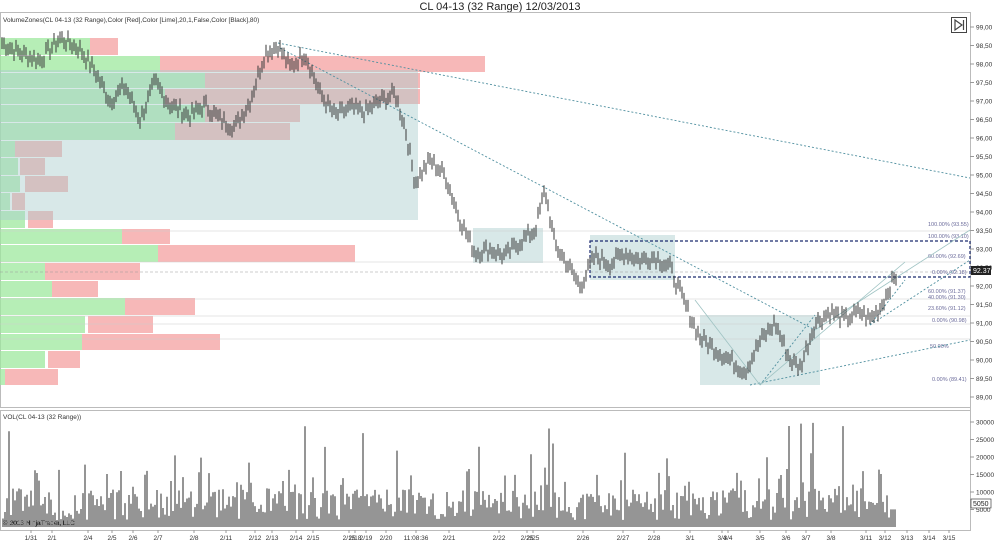  What do you see at coordinates (949, 380) in the screenshot?
I see `fibonacci-level-label: 0.00% (89.41)` at bounding box center [949, 380].